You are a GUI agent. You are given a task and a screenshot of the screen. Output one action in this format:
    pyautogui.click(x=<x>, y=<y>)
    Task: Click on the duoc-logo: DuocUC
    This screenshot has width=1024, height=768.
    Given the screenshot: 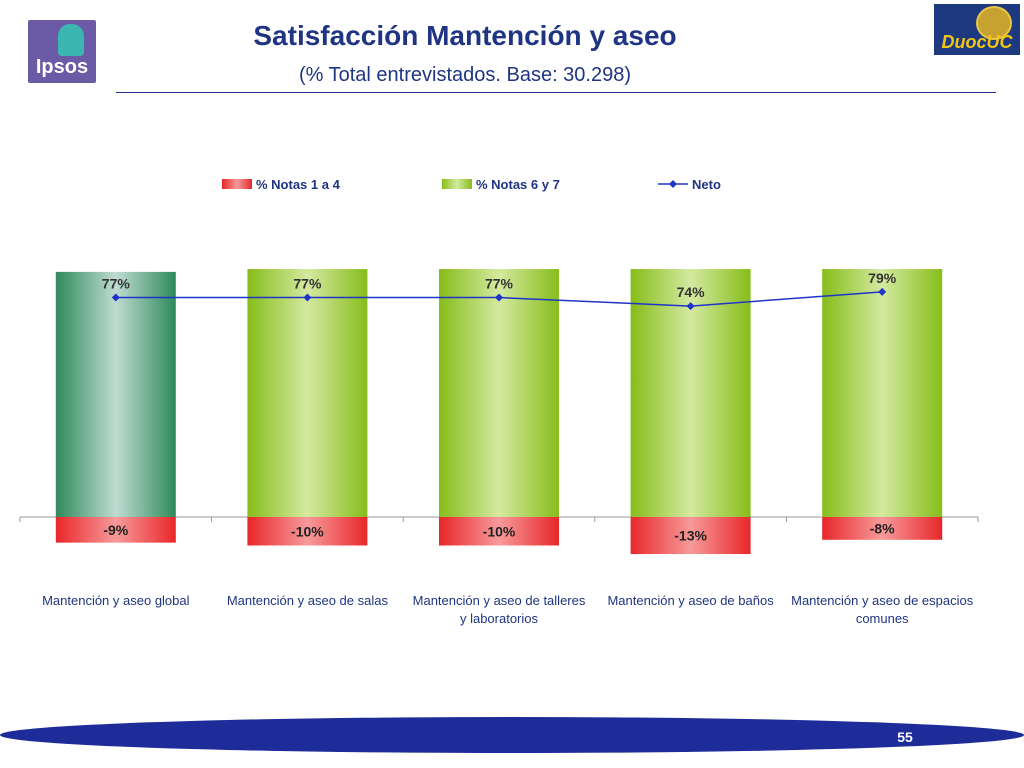 What is the action you would take?
    pyautogui.click(x=977, y=29)
    